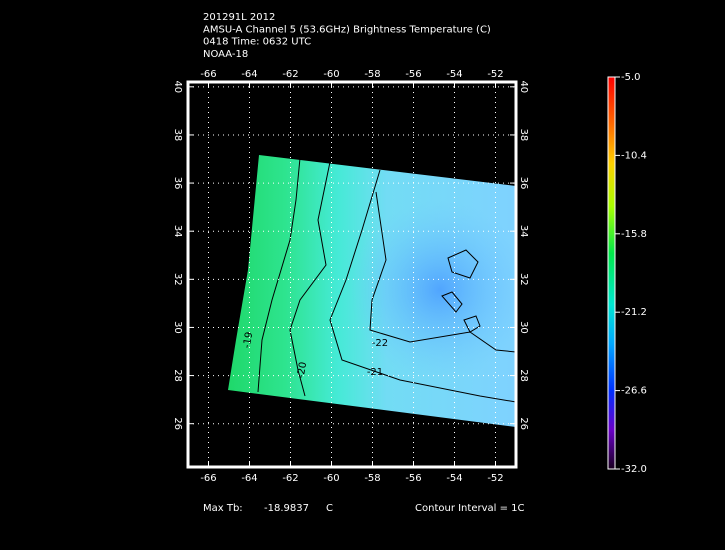 This screenshot has height=550, width=725. What do you see at coordinates (249, 340) in the screenshot?
I see `contour-label: -19` at bounding box center [249, 340].